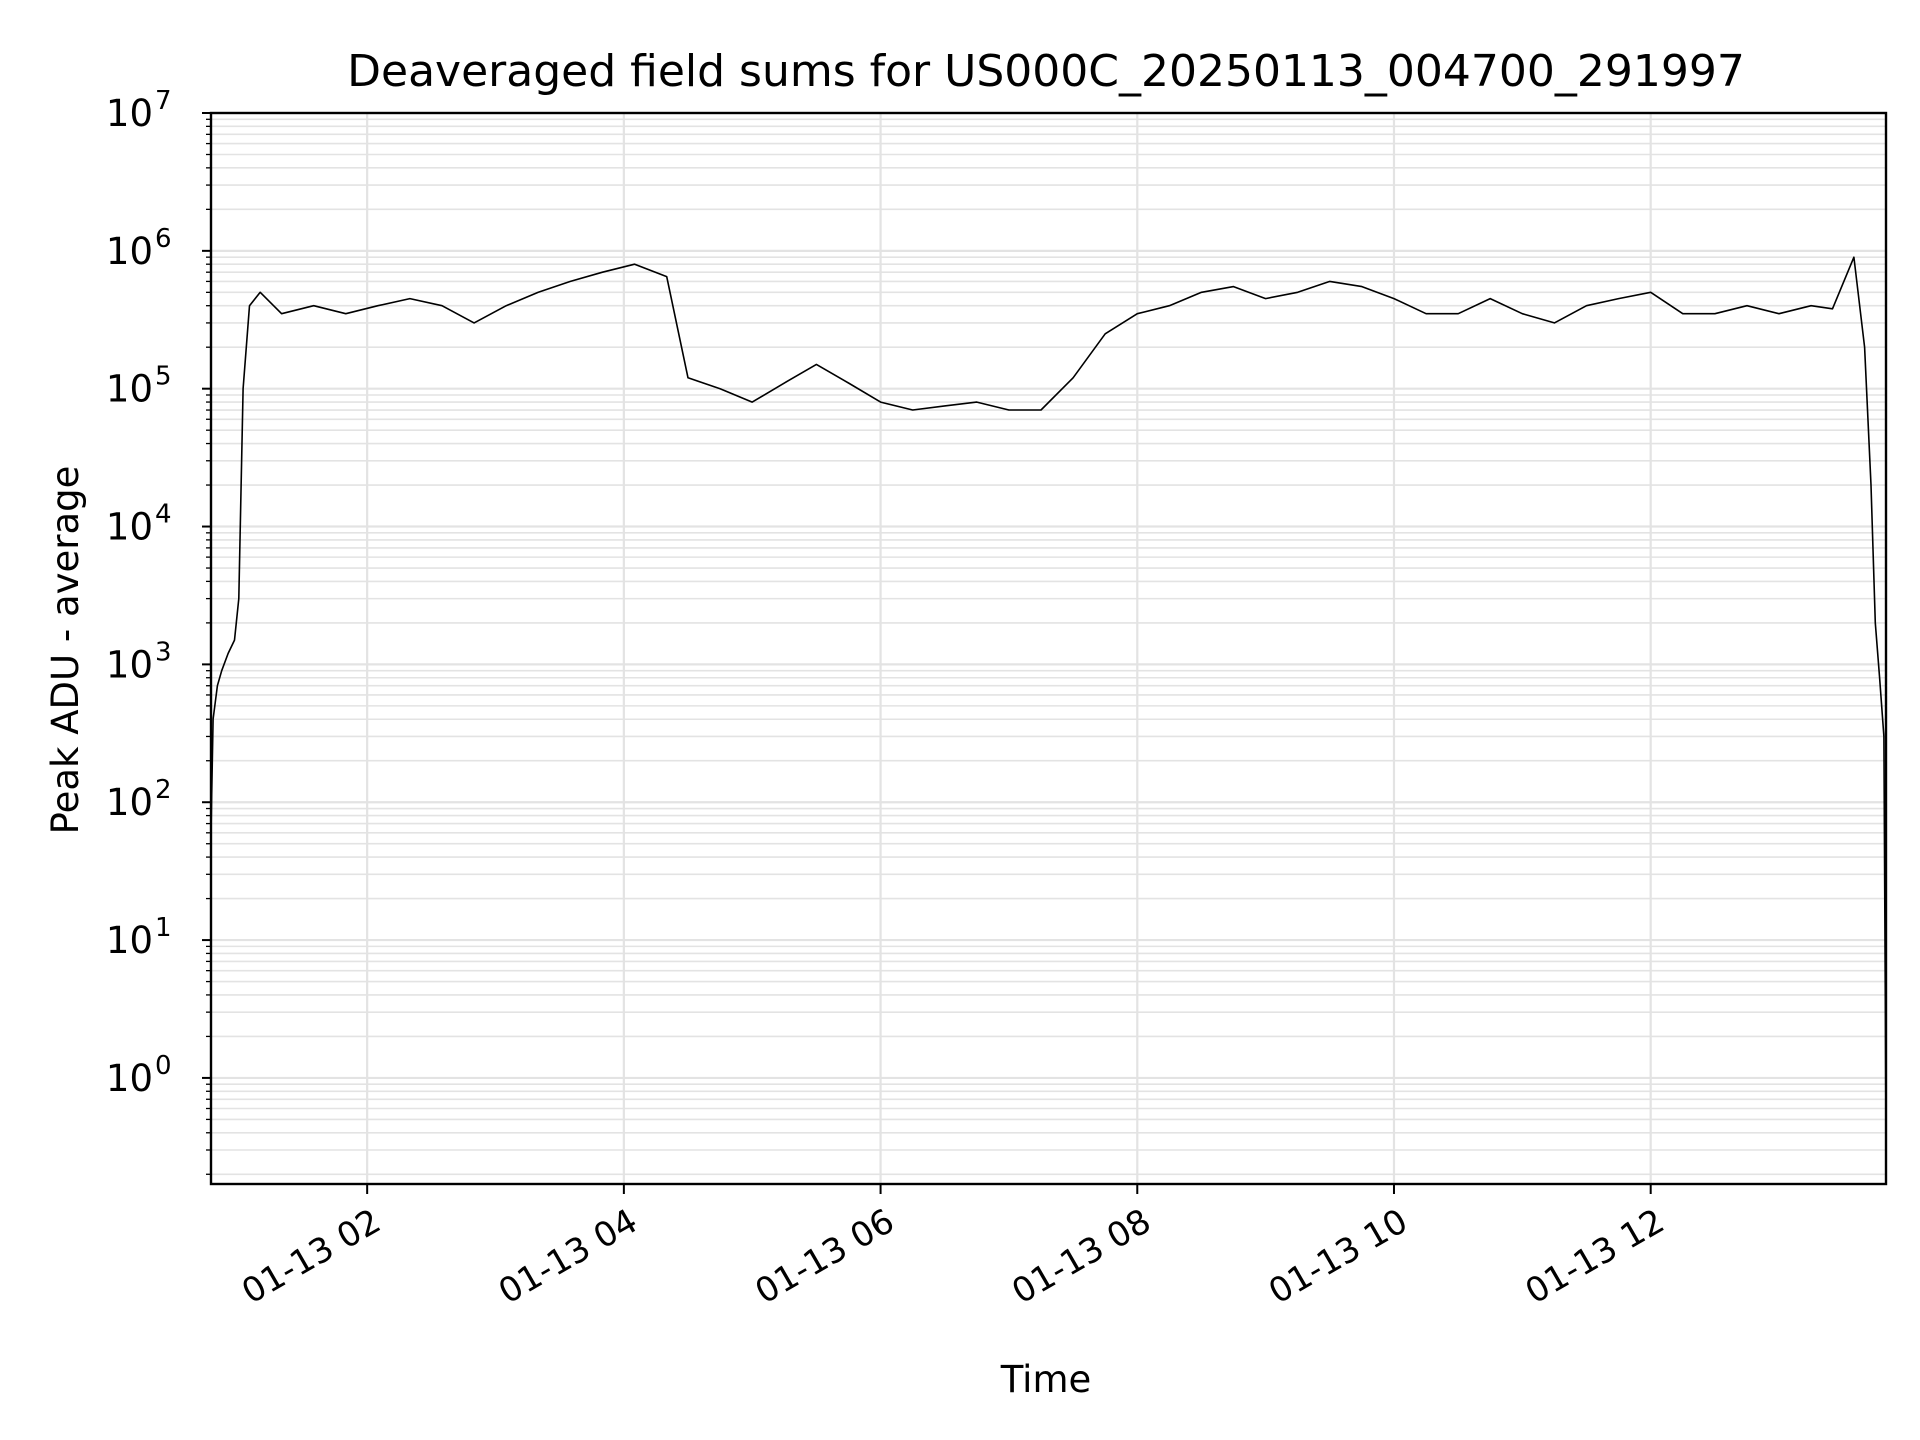 This screenshot has width=1920, height=1440. Describe the element at coordinates (1338, 1256) in the screenshot. I see `x-tick-label: 01-13 10` at that location.